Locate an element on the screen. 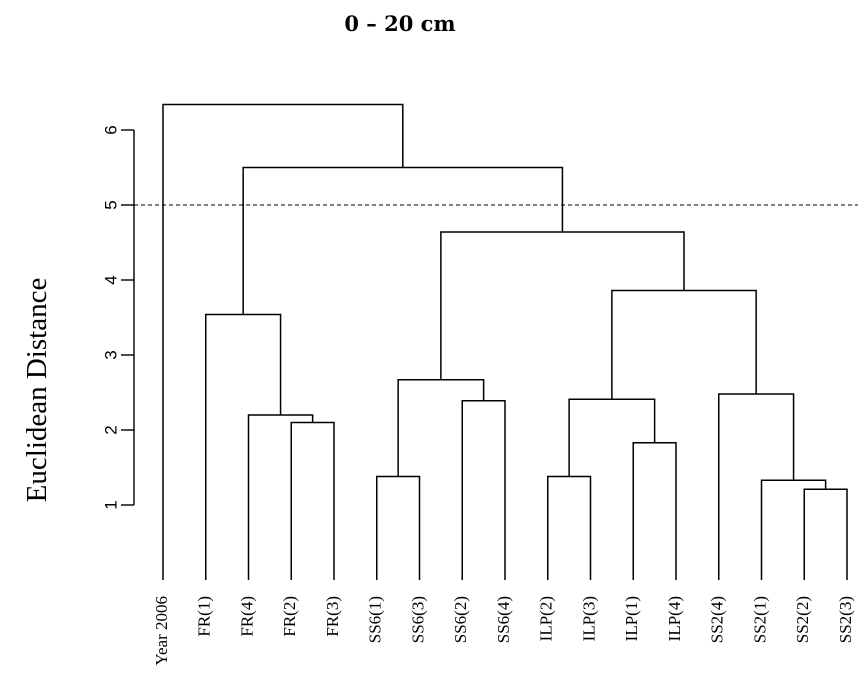  leaf-label: FR(1) is located at coordinates (204, 616).